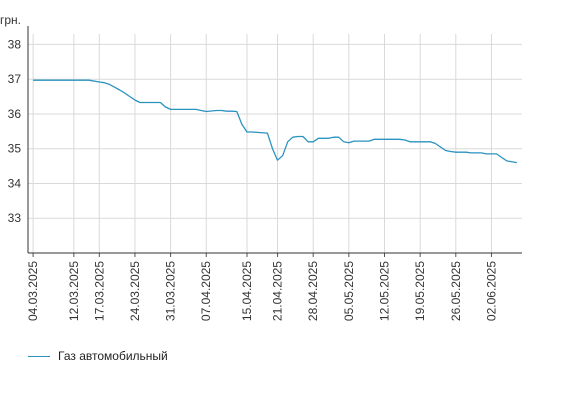 The image size is (572, 406). I want to click on x-tick-label: 26.05.2025, so click(456, 291).